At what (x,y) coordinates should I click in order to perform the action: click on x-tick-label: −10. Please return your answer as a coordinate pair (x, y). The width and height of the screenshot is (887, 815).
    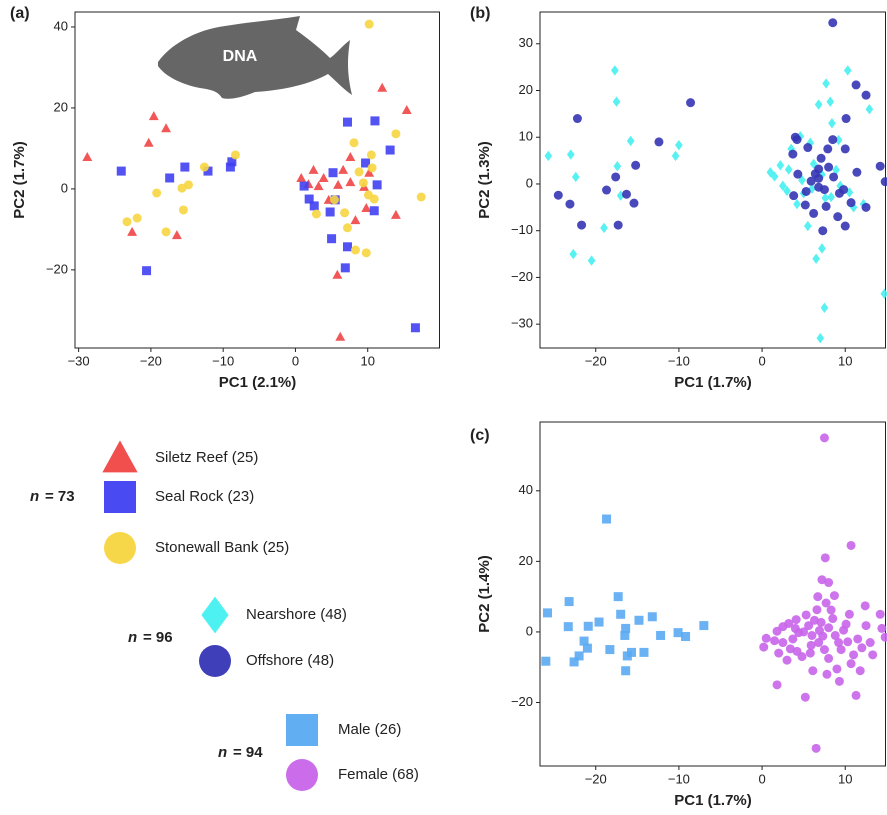
    Looking at the image, I should click on (223, 360).